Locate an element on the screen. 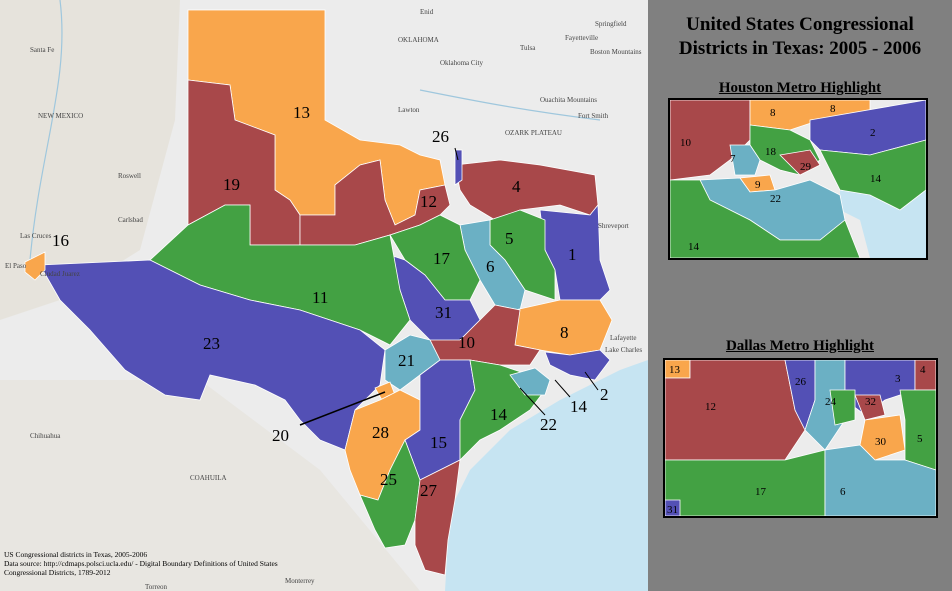 Image resolution: width=952 pixels, height=591 pixels. base-label: Fort Smith is located at coordinates (593, 116).